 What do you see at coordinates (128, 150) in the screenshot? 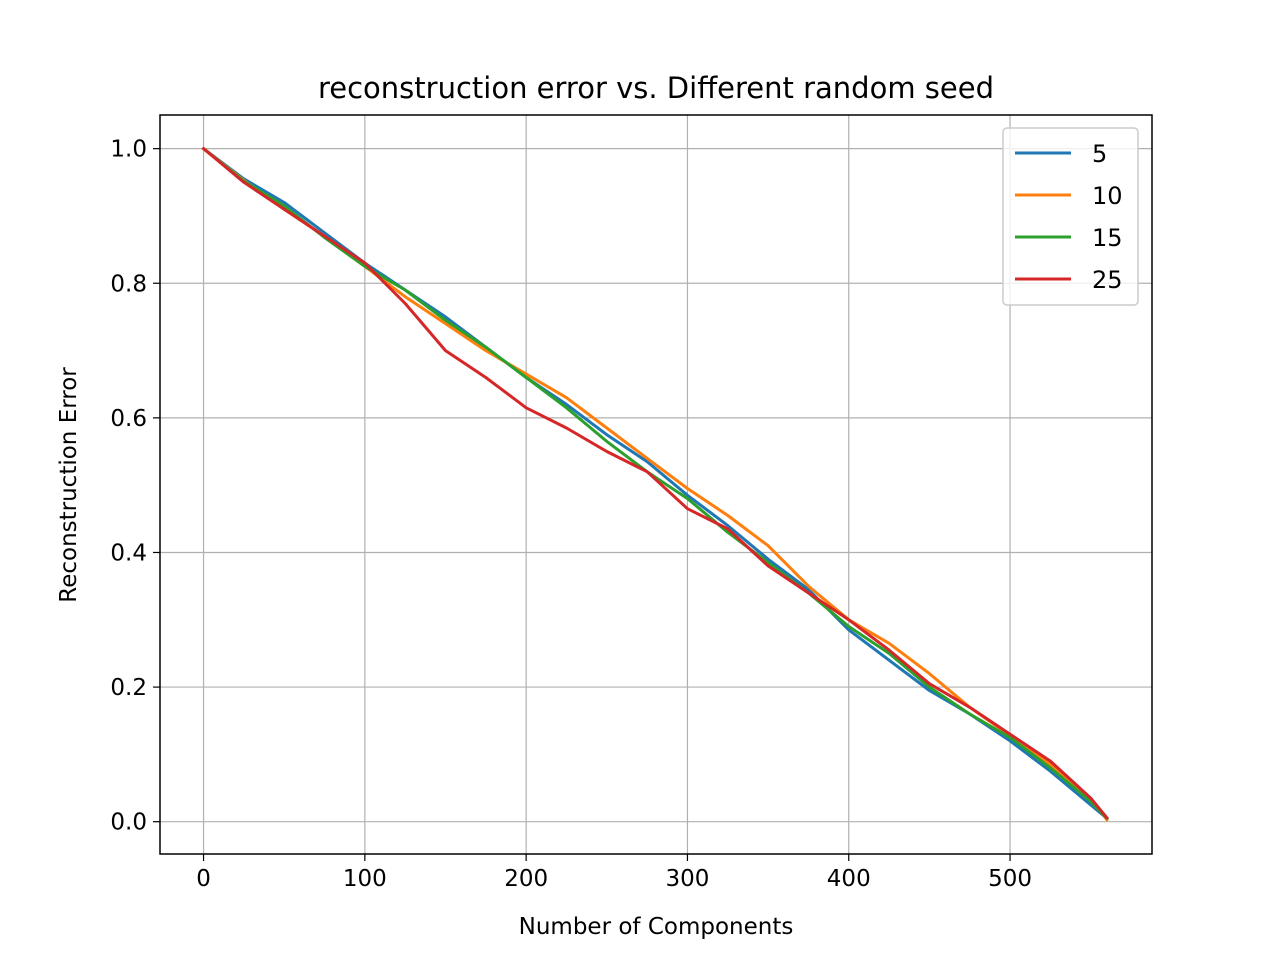
I see `y-tick-label: 1.0` at bounding box center [128, 150].